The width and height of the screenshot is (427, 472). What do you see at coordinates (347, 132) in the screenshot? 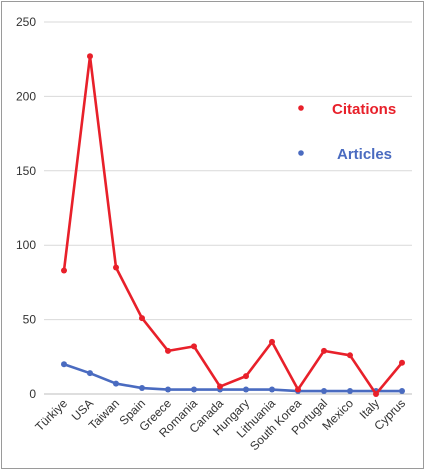
I see `legend: Citations Articles` at bounding box center [347, 132].